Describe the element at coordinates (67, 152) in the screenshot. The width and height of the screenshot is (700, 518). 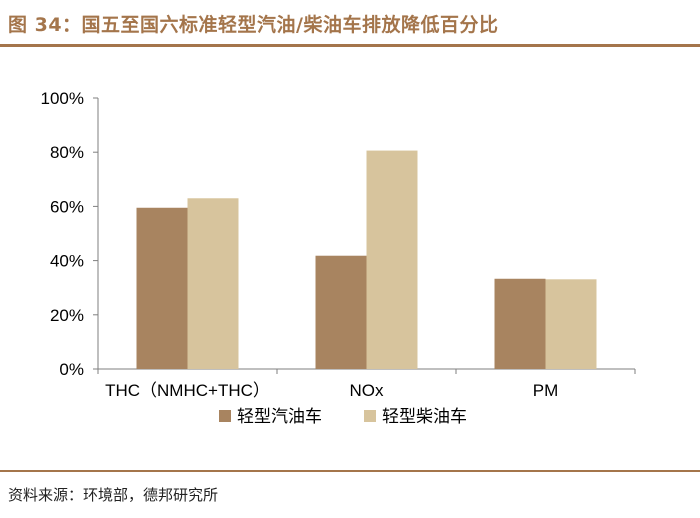
I see `y-tick-label: 80%` at that location.